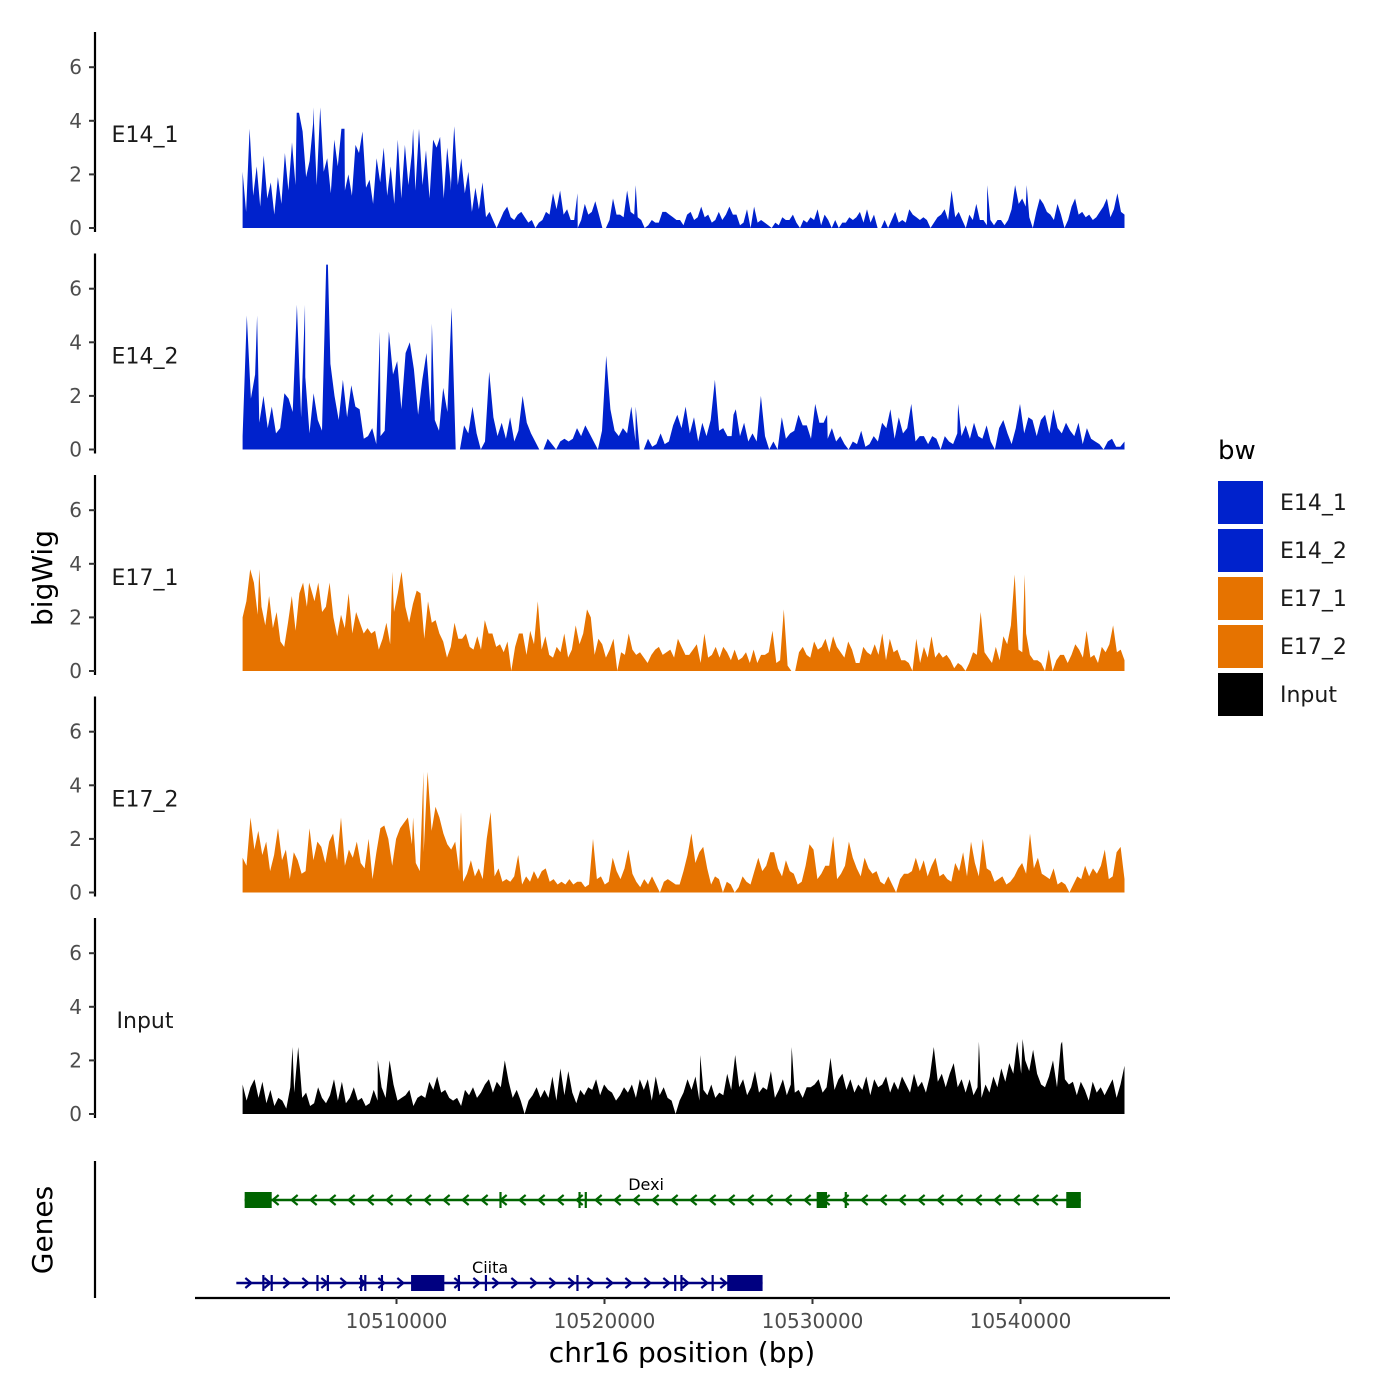 The width and height of the screenshot is (1400, 1400). What do you see at coordinates (145, 1021) in the screenshot?
I see `track-label: Input` at bounding box center [145, 1021].